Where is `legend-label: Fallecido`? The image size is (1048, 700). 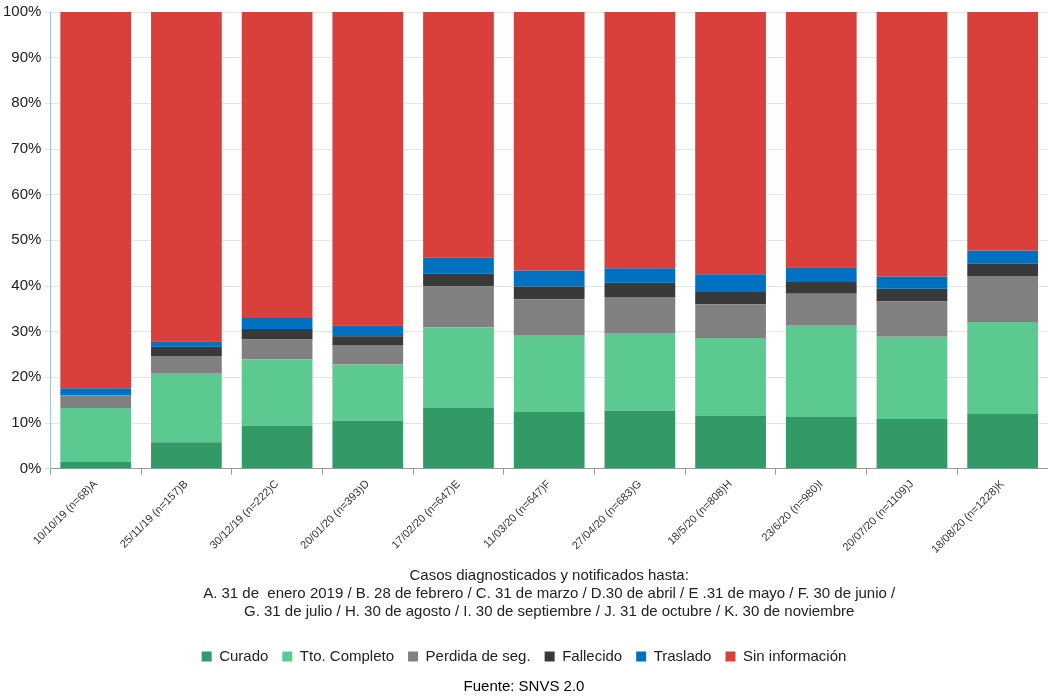 legend-label: Fallecido is located at coordinates (592, 655).